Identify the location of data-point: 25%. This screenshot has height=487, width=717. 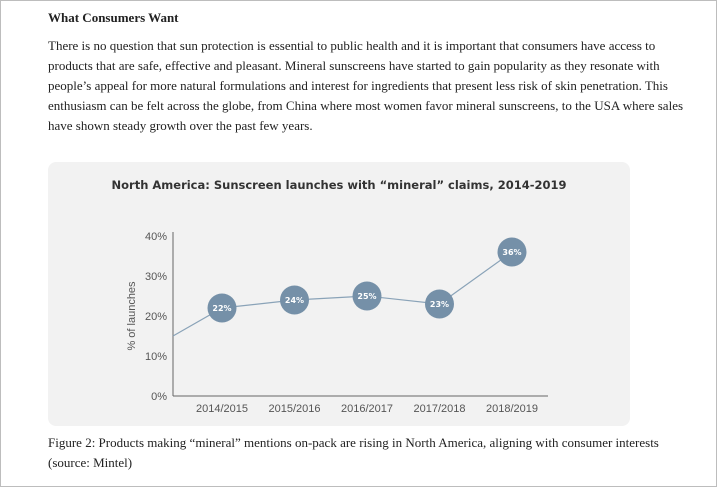
(367, 296).